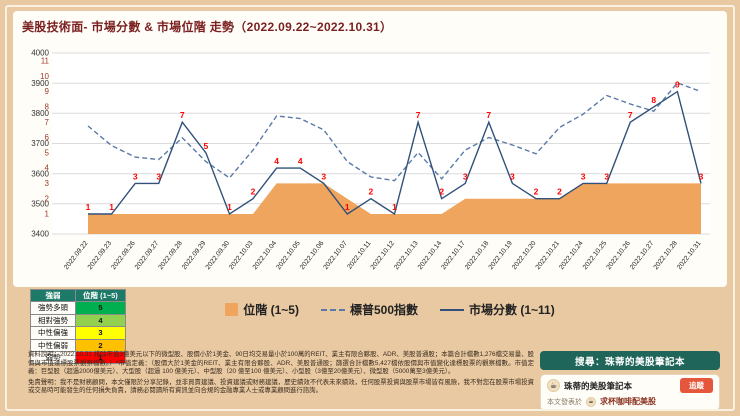 The image size is (740, 416). Describe the element at coordinates (598, 385) in the screenshot. I see `author-name: 珠蒂的美股筆記本` at that location.